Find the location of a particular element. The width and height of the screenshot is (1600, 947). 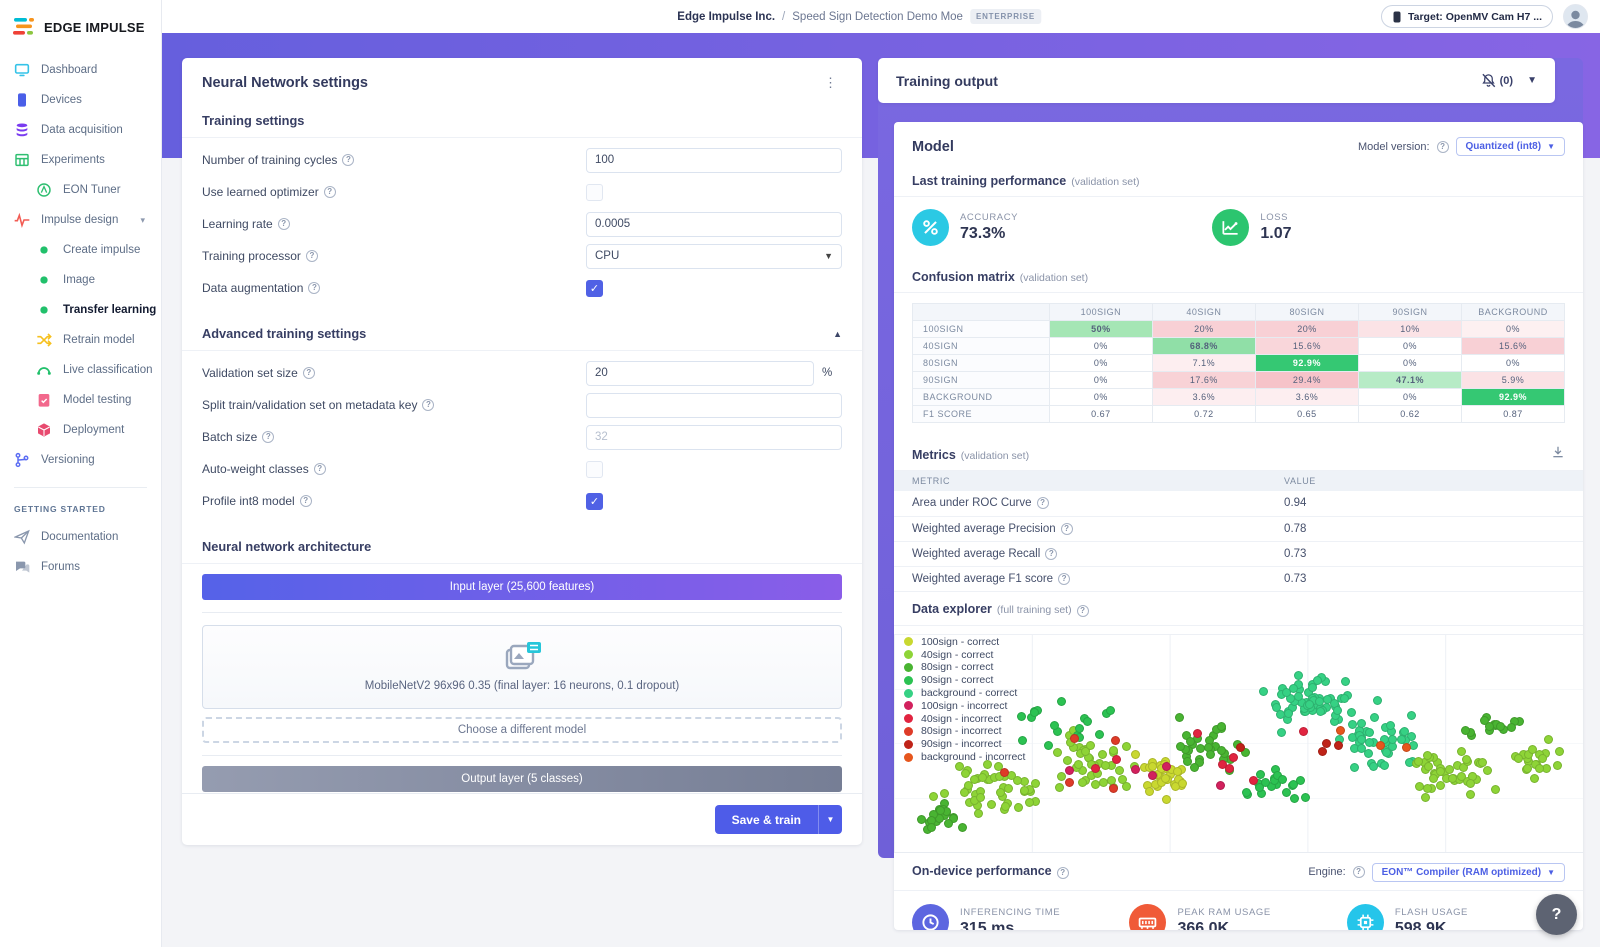

sidebar-item-eon-tuner: EON Tuner is located at coordinates (80, 190).